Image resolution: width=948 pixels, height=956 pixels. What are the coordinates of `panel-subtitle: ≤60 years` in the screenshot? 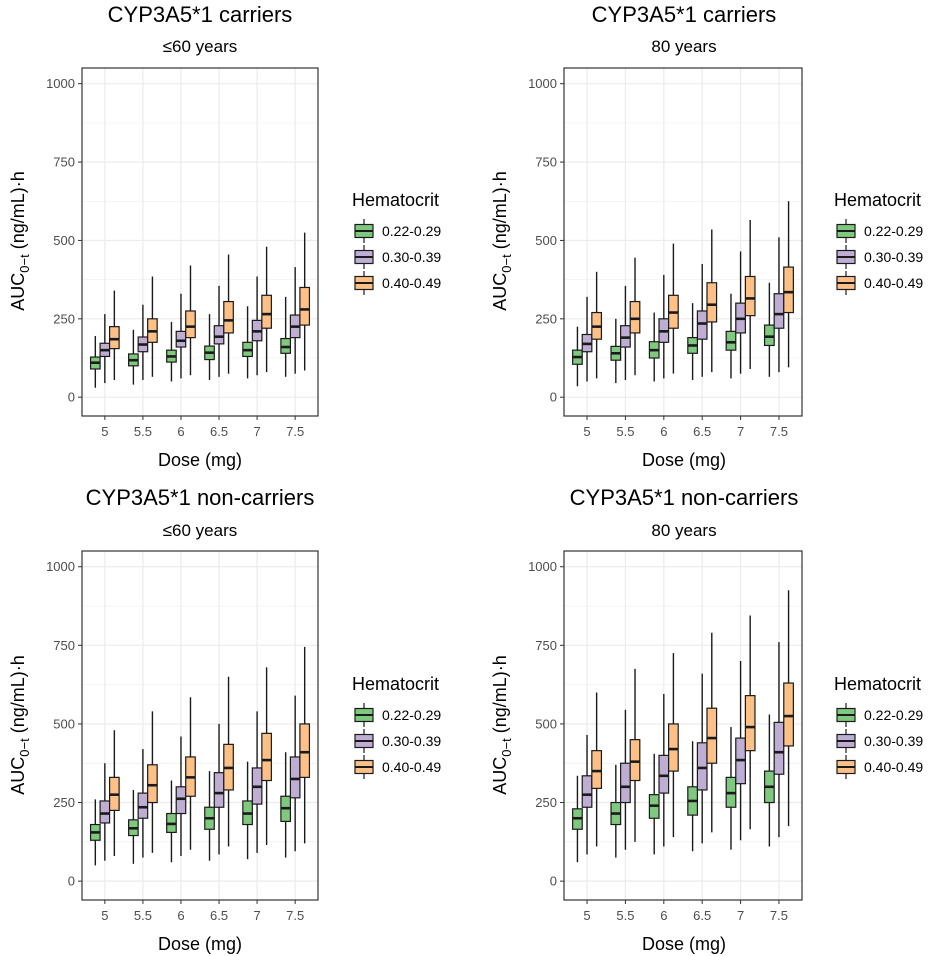 It's located at (200, 530).